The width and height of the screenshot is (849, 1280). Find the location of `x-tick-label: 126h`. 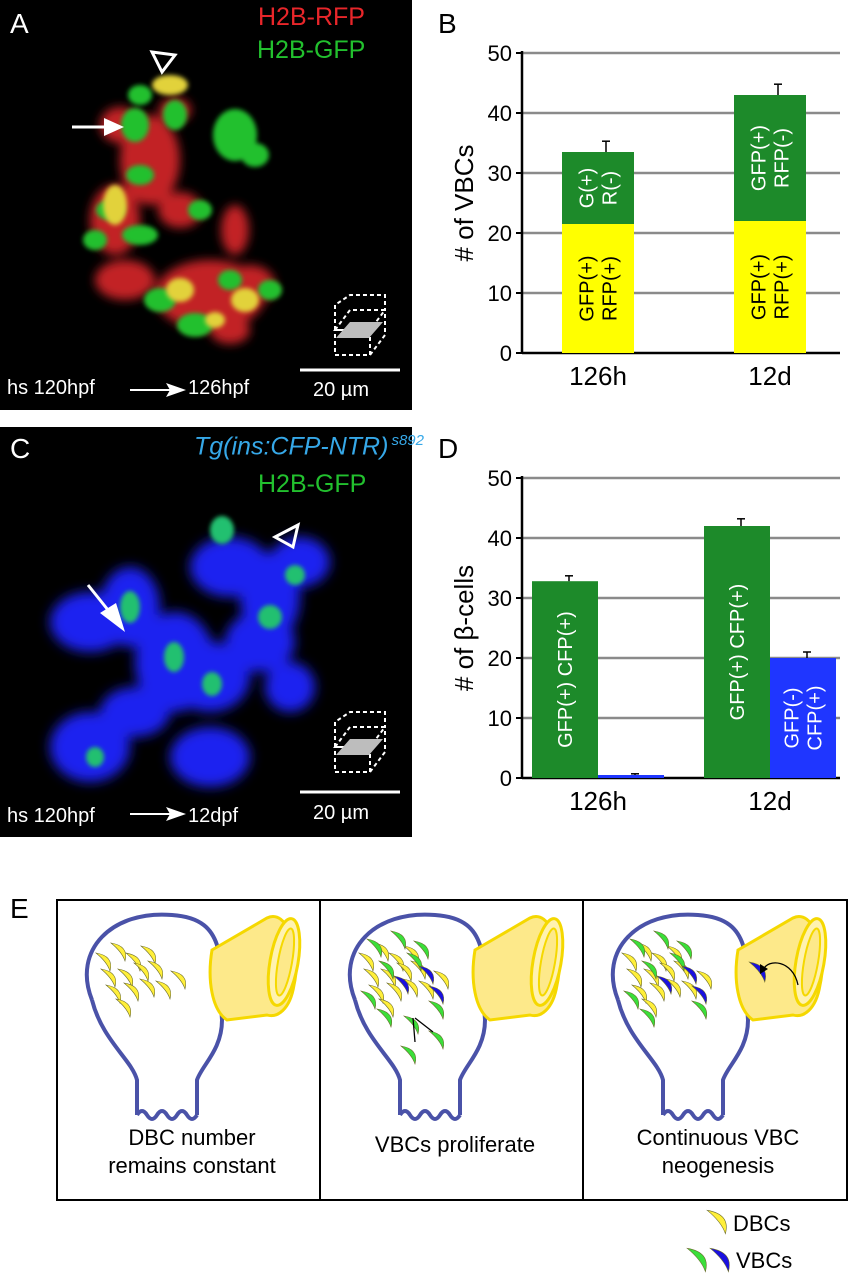

x-tick-label: 126h is located at coordinates (598, 801).